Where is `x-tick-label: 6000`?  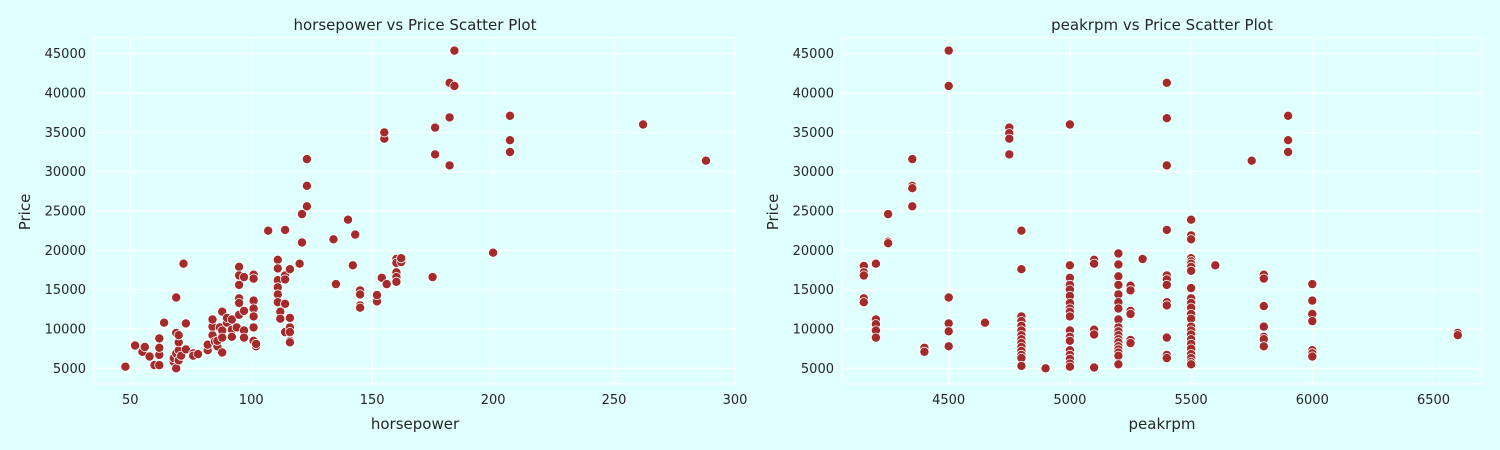 x-tick-label: 6000 is located at coordinates (1312, 400).